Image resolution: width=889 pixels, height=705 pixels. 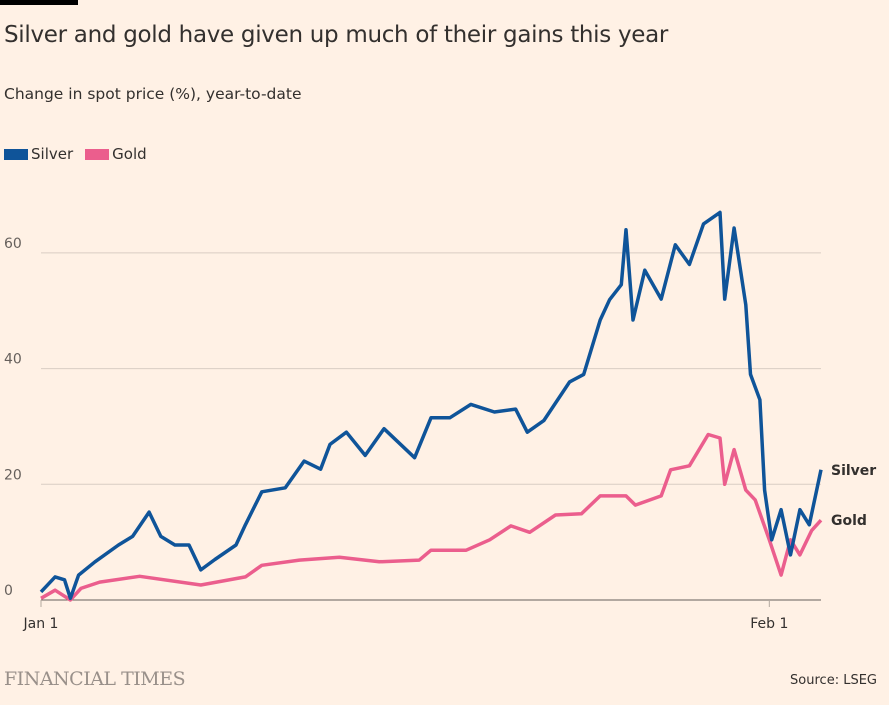 I want to click on y-tick-label: 20, so click(x=13, y=475).